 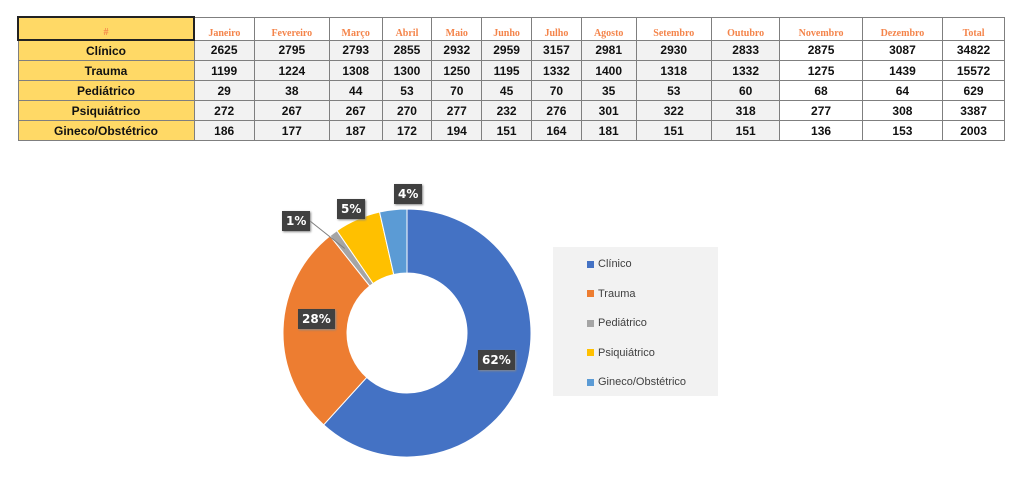 I want to click on column-header: Fevereiro, so click(x=291, y=28).